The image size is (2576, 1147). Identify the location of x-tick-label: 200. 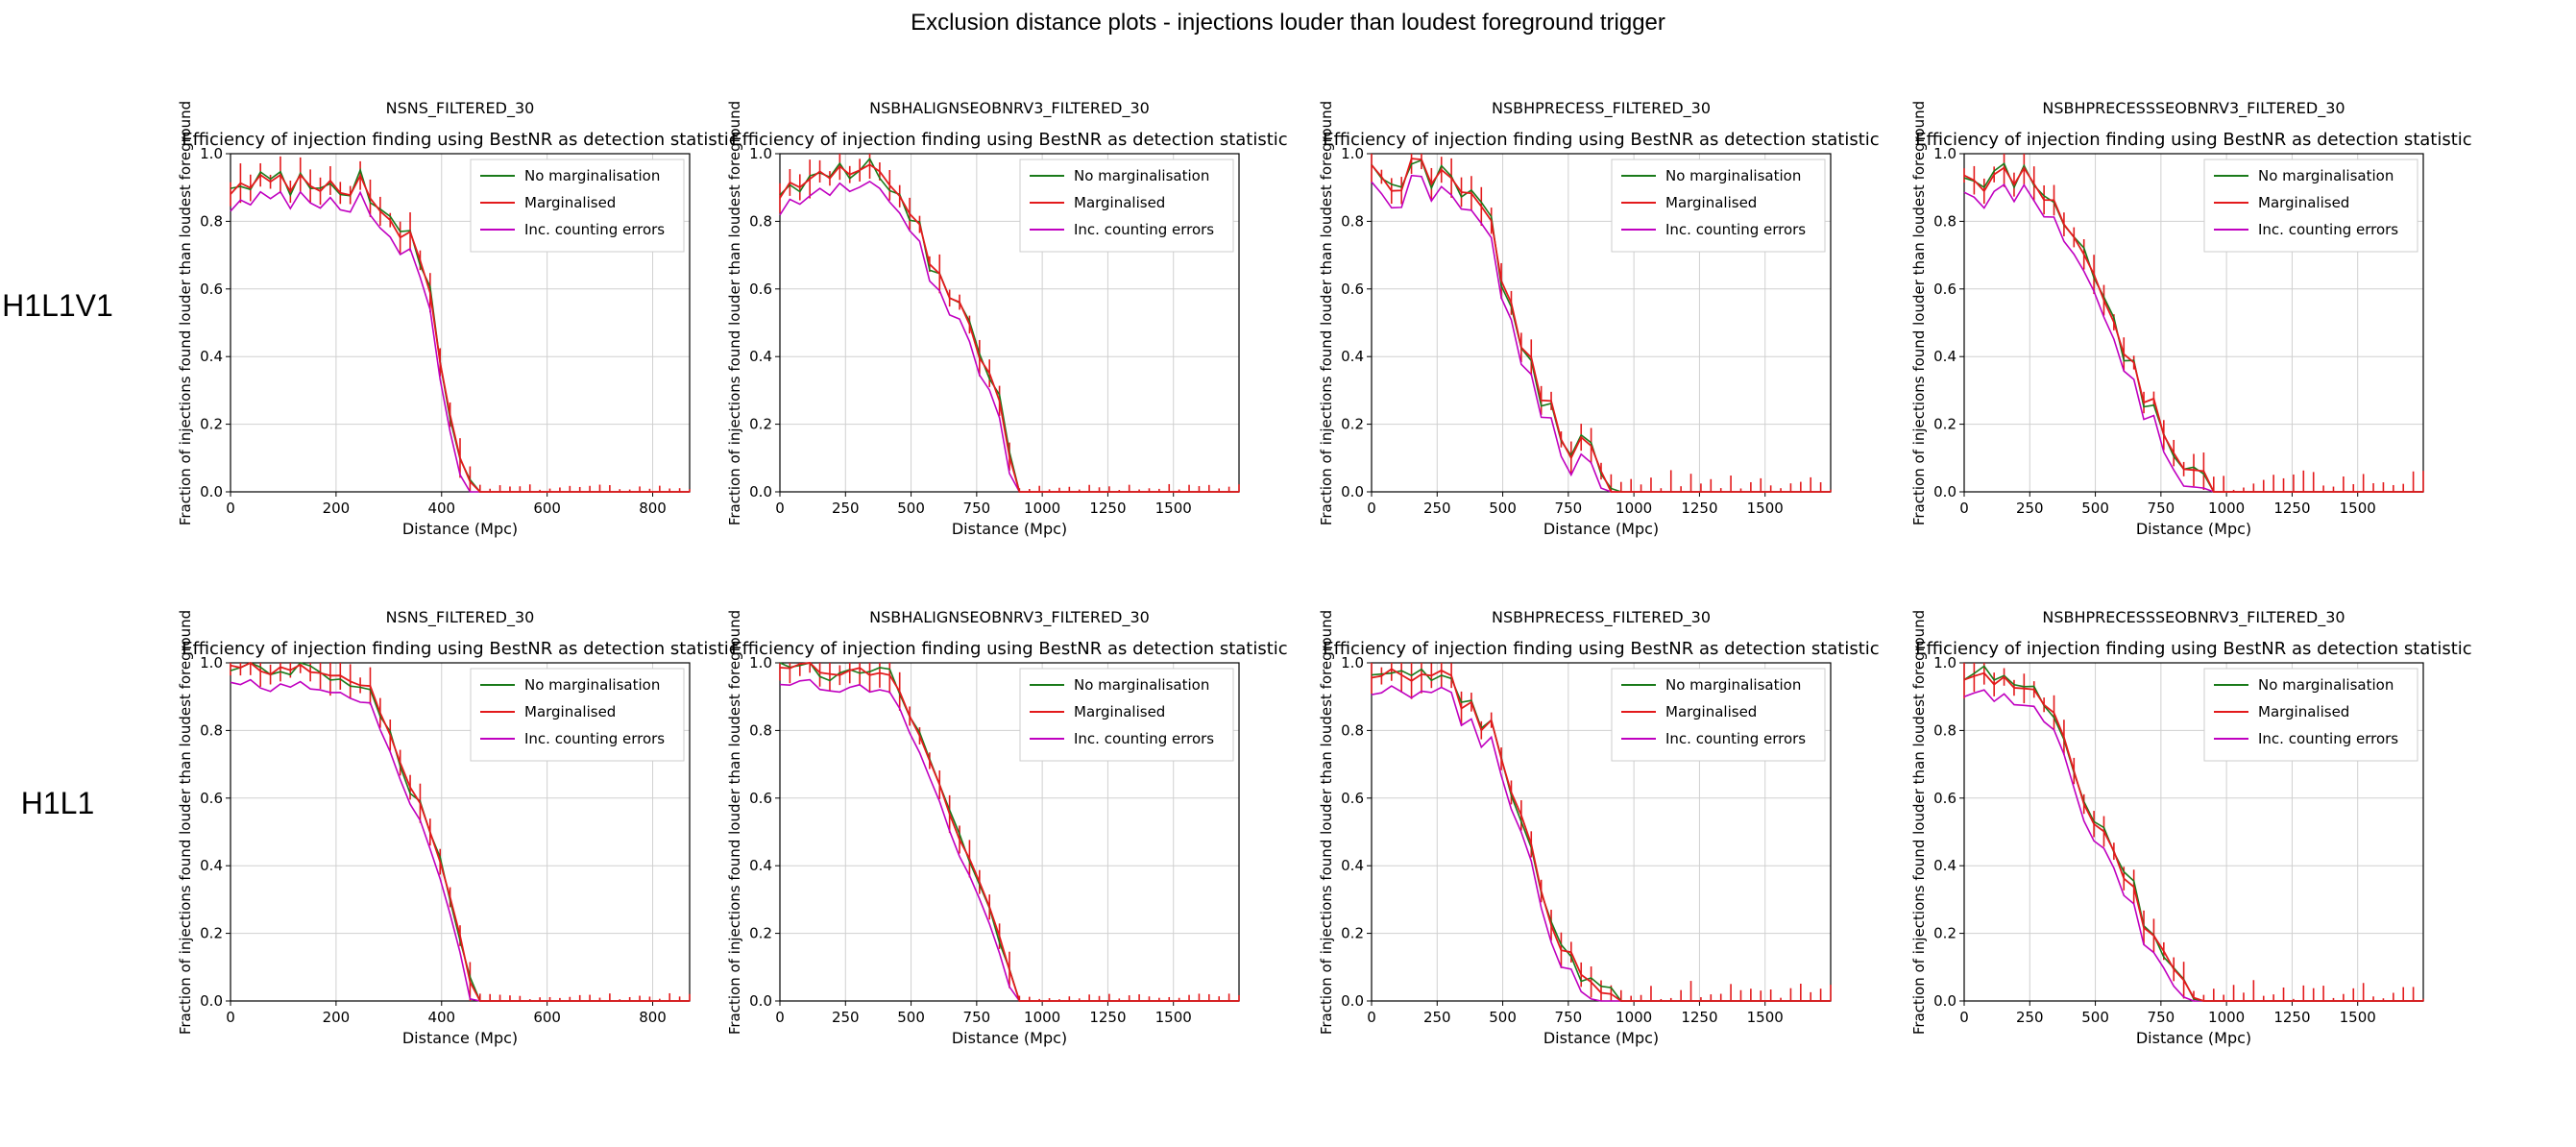
(337, 1017).